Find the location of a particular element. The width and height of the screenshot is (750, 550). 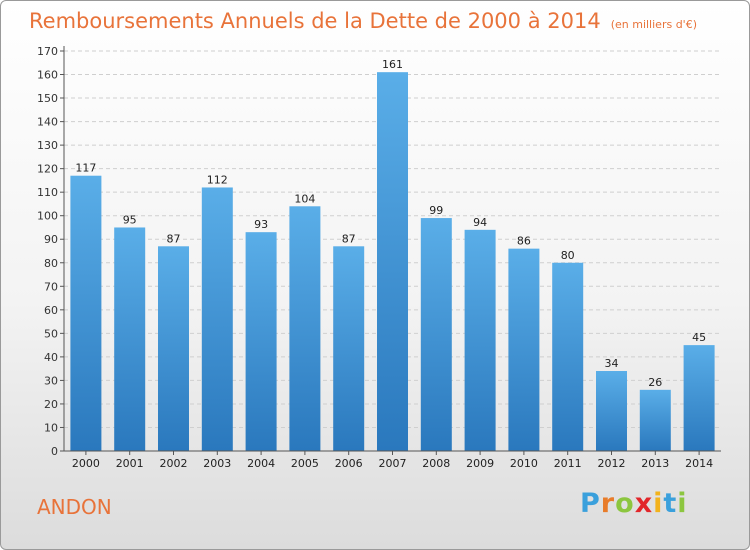

bar-2009 is located at coordinates (480, 340).